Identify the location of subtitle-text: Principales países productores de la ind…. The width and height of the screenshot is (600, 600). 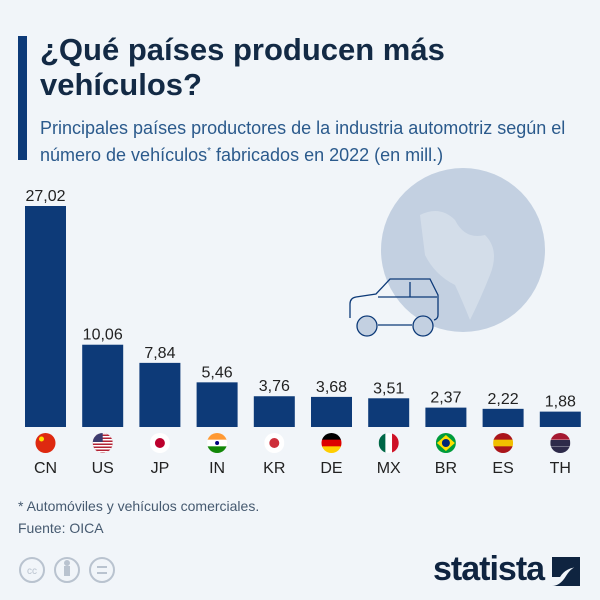
(303, 141).